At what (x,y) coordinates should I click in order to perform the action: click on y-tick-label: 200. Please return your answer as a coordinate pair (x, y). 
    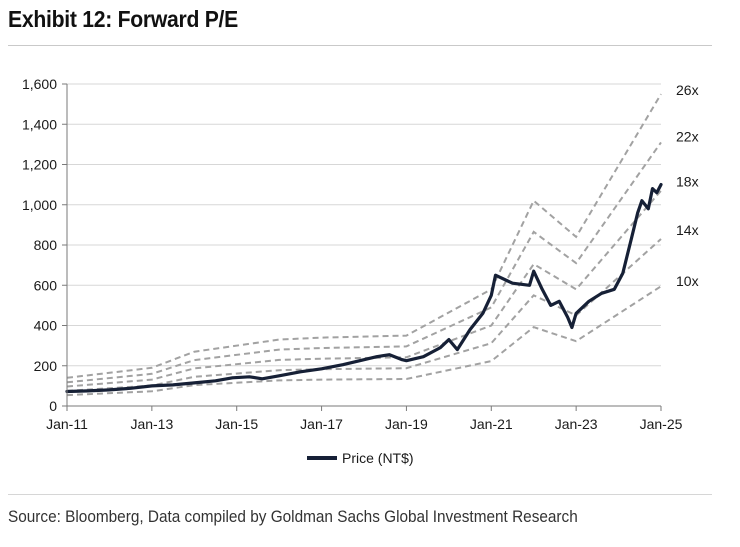
    Looking at the image, I should click on (46, 366).